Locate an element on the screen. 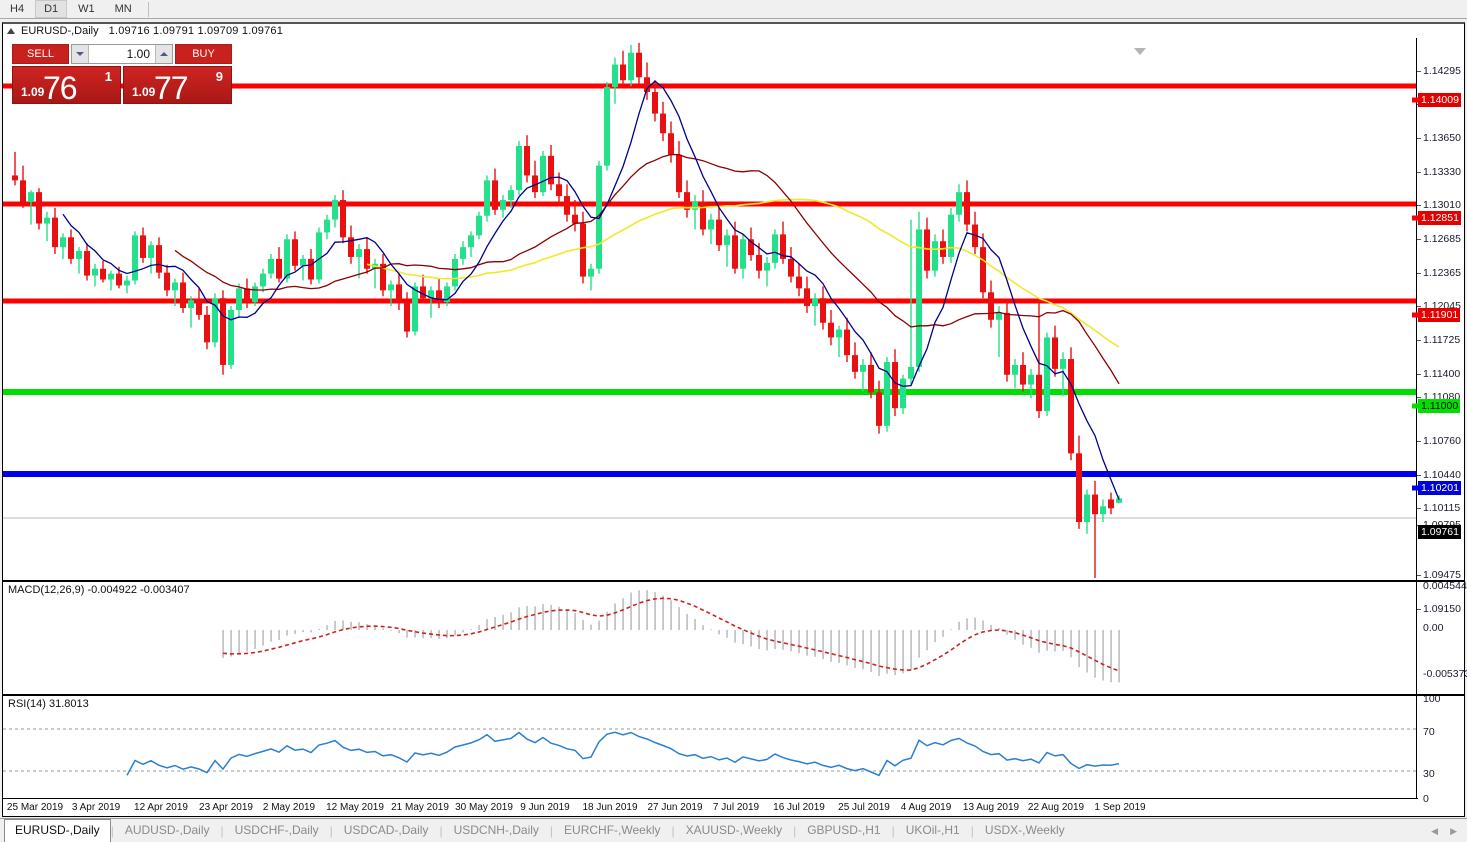  sell-button: SELL is located at coordinates (40, 54).